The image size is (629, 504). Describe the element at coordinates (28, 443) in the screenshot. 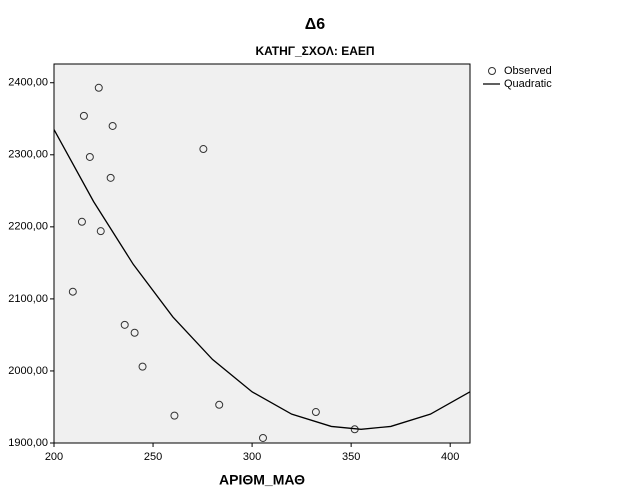

I see `y-tick-label: 1900,00` at that location.